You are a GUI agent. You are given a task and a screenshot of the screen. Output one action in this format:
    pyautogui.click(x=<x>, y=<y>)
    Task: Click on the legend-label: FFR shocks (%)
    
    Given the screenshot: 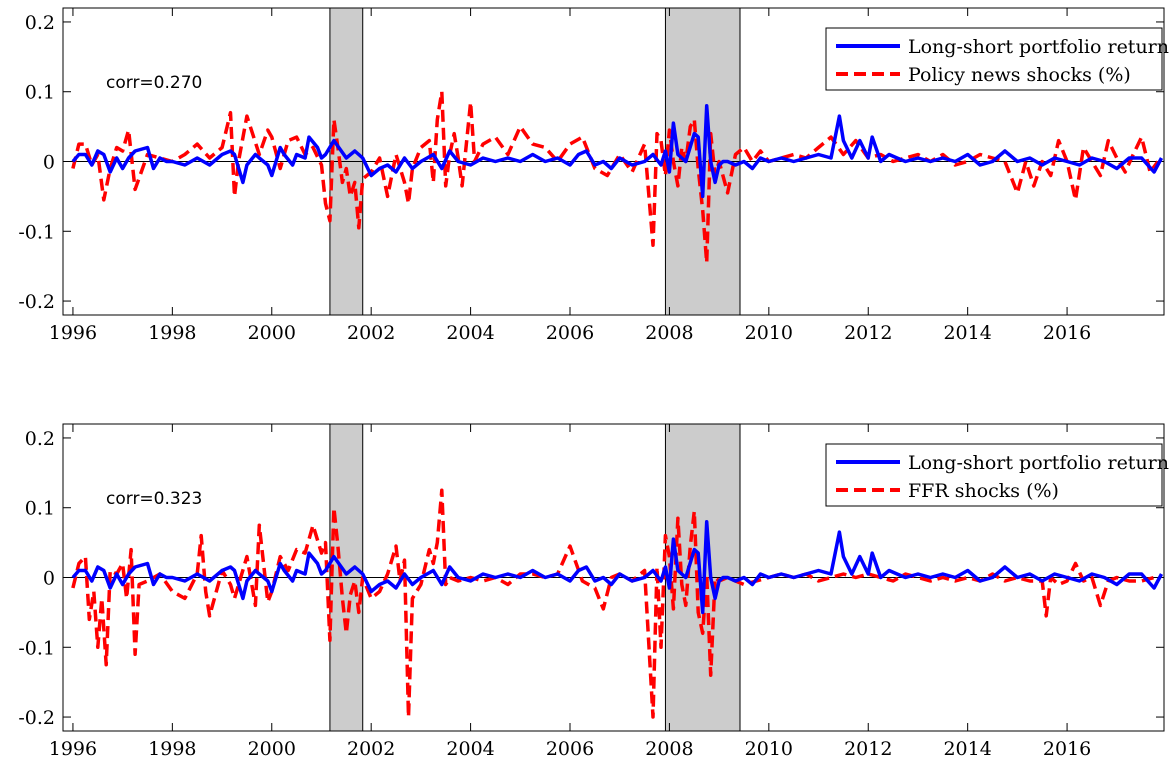 What is the action you would take?
    pyautogui.click(x=983, y=491)
    